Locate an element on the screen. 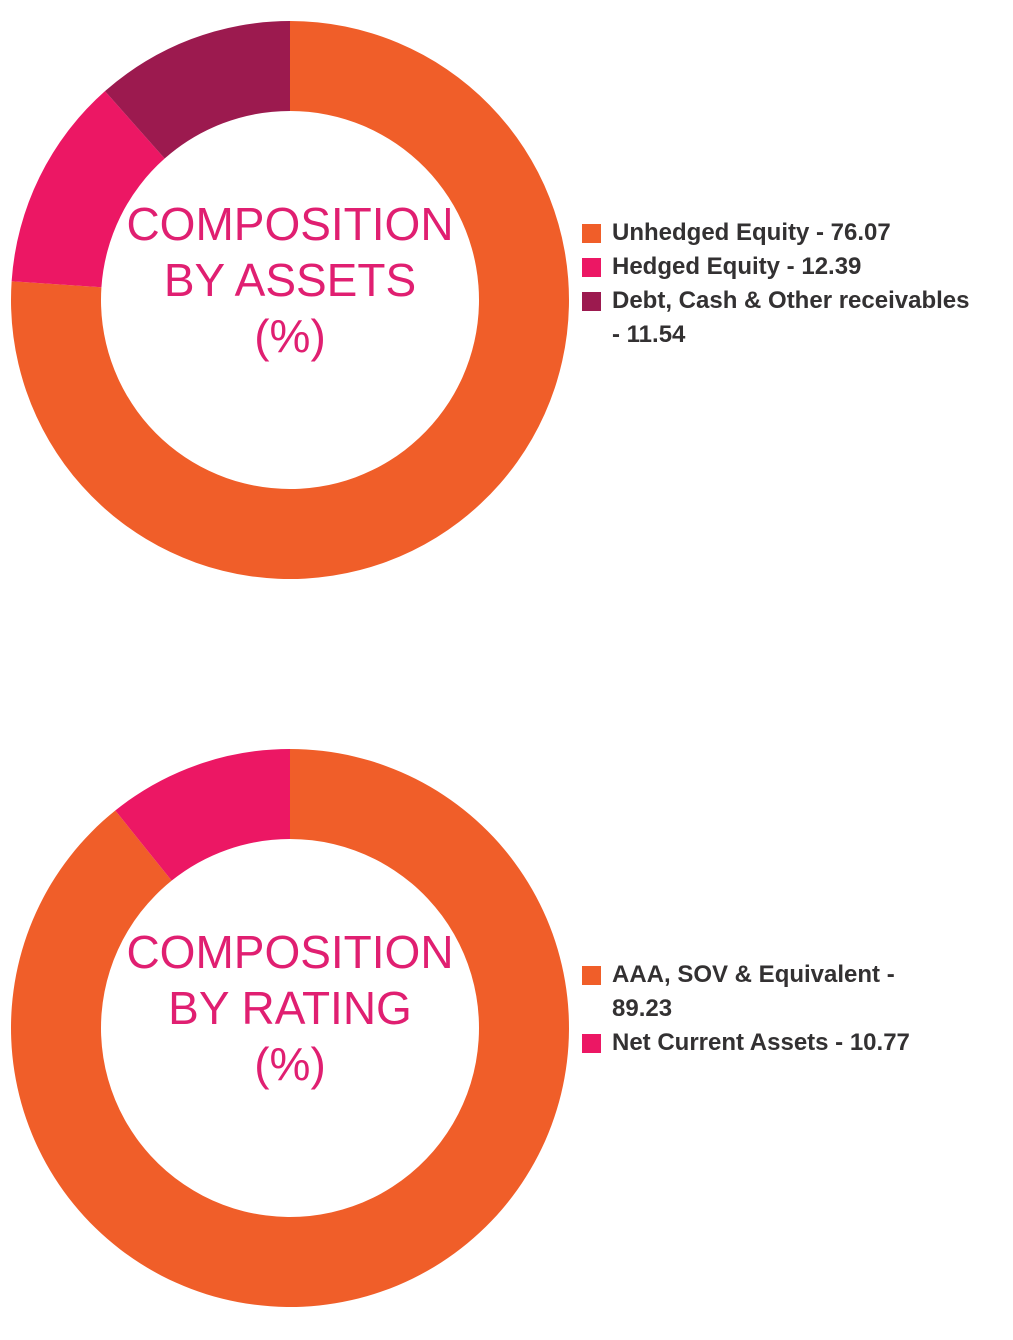 The image size is (1013, 1340). rating-title-line-1: COMPOSITION is located at coordinates (290, 952).